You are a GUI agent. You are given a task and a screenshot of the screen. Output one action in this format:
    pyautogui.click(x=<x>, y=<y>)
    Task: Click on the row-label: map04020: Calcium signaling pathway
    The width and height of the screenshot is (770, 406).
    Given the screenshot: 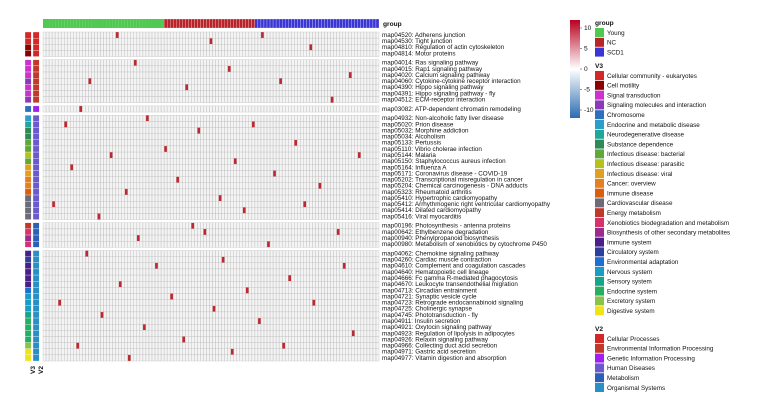 What is the action you would take?
    pyautogui.click(x=436, y=75)
    